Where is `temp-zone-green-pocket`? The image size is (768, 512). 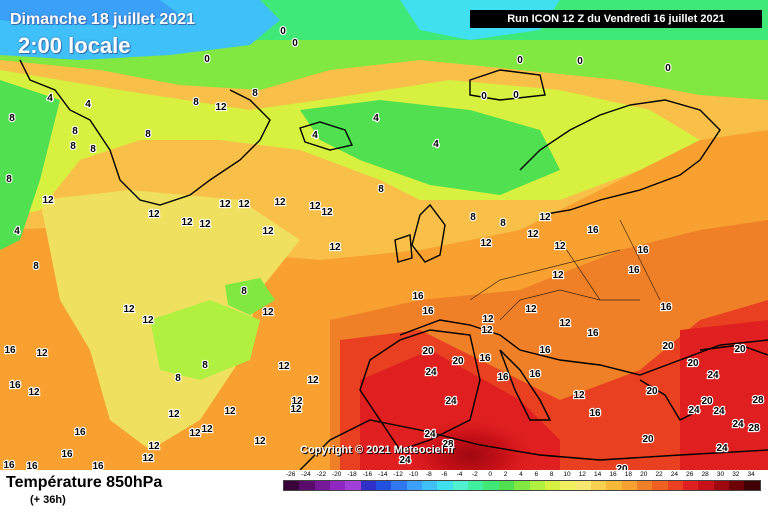
temp-zone-green-pocket is located at coordinates (205, 340).